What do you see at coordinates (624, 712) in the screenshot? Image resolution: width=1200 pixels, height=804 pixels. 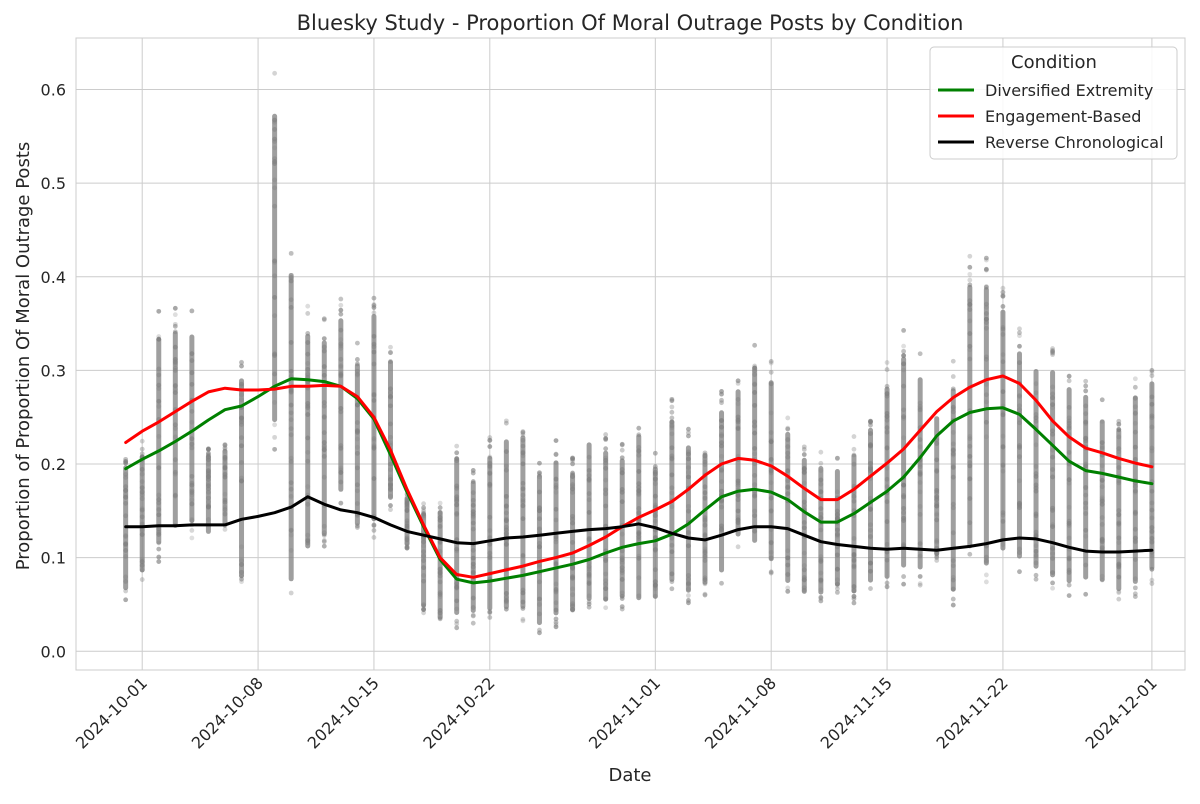 I see `x-tick-label: 2024-11-01` at bounding box center [624, 712].